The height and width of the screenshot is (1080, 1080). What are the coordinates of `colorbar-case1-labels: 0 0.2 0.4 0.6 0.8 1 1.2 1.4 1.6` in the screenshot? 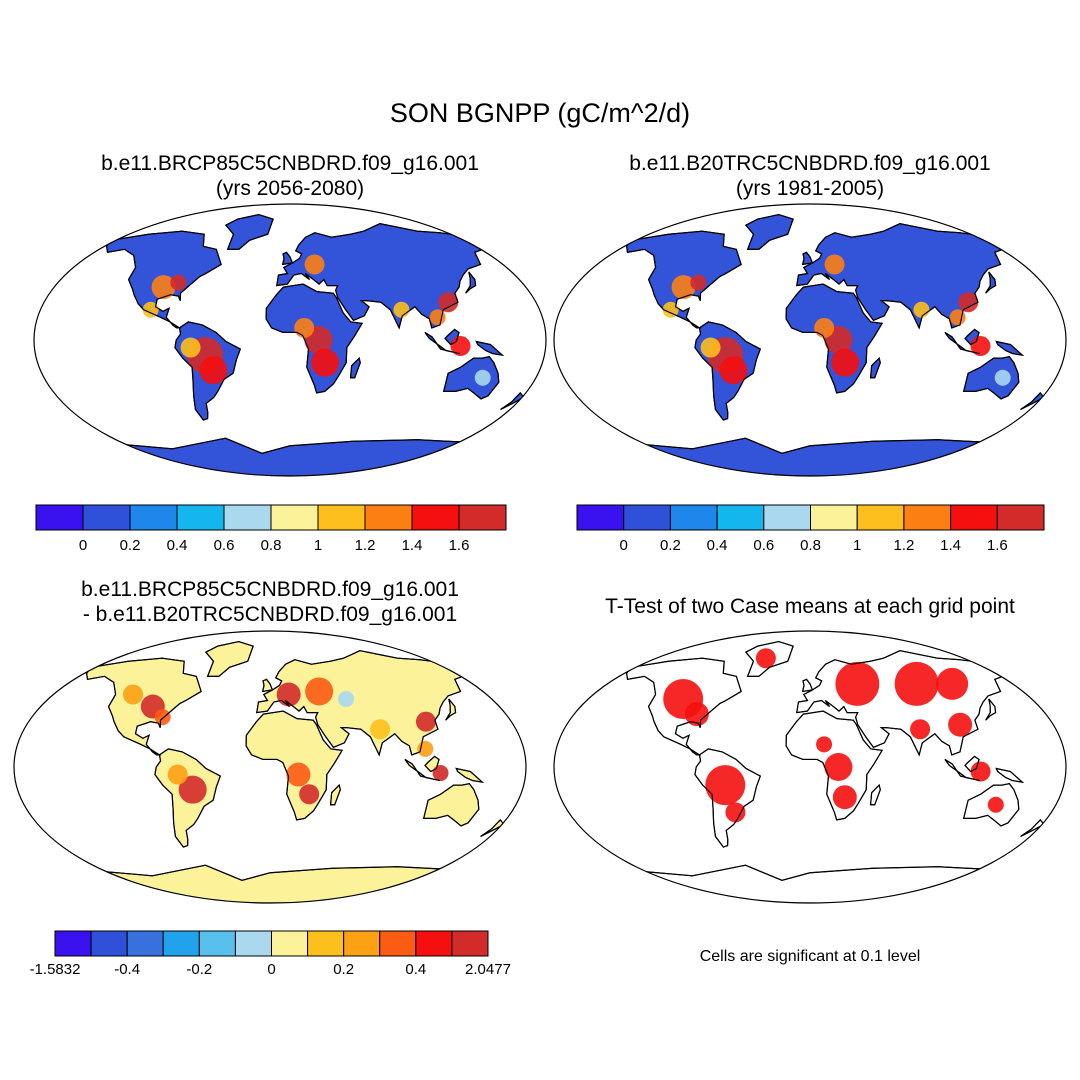 It's located at (271, 547).